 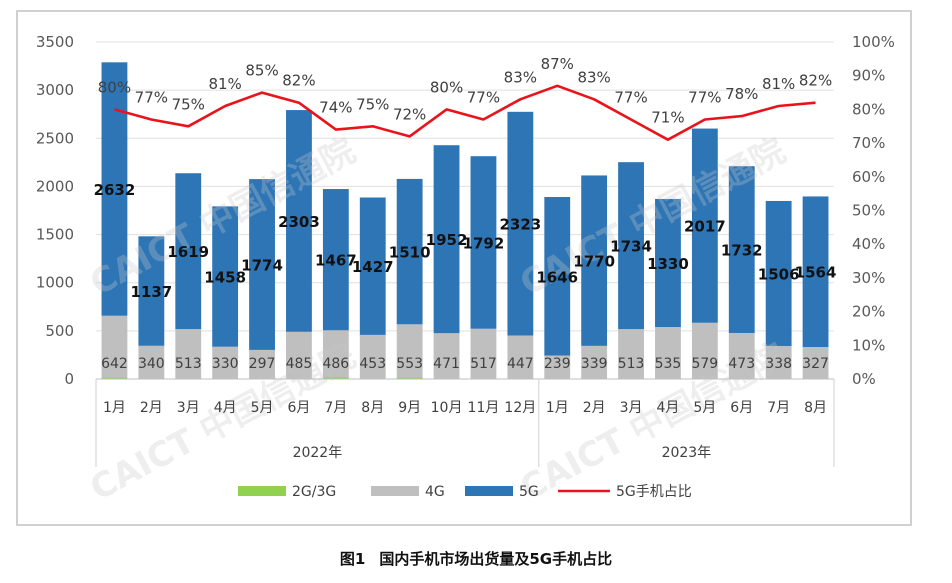 What do you see at coordinates (687, 453) in the screenshot?
I see `x-group-label: 2023年` at bounding box center [687, 453].